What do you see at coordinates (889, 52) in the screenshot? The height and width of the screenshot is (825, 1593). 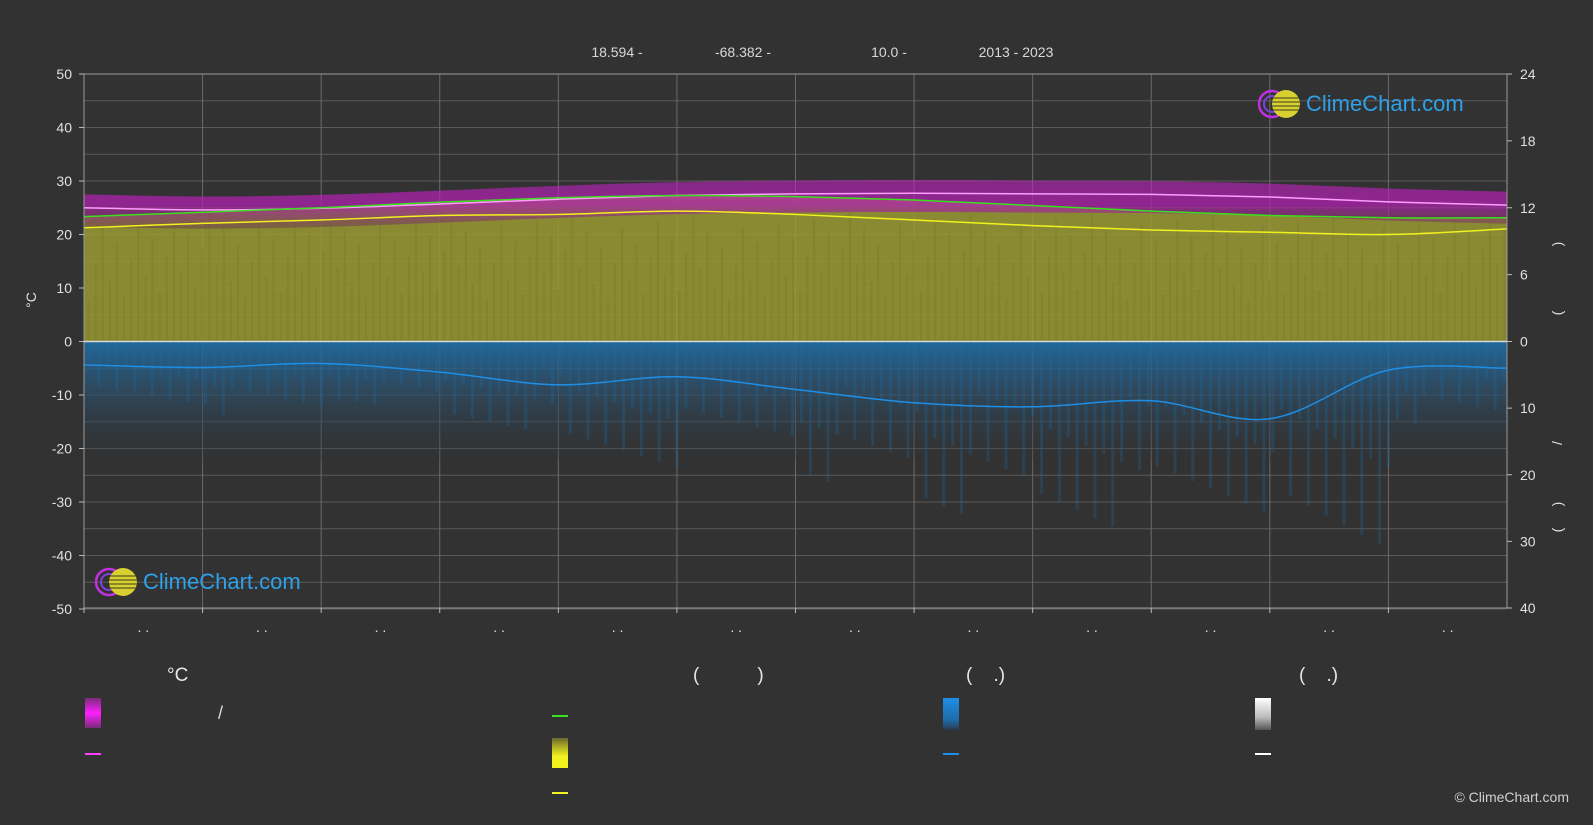 I see `header-elevation: 10.0 -` at bounding box center [889, 52].